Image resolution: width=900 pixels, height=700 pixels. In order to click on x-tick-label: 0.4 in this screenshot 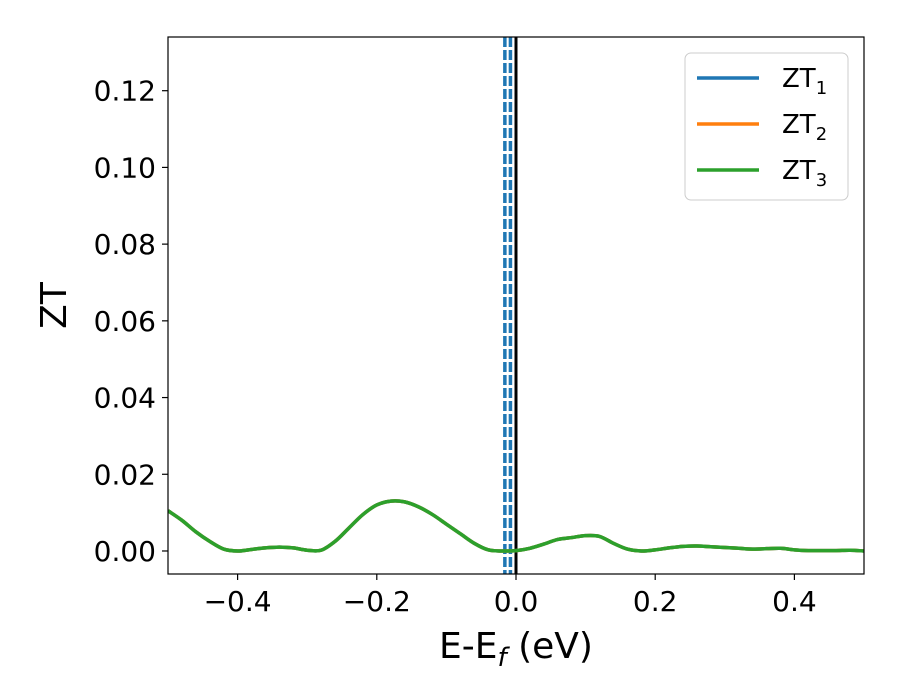, I will do `click(794, 601)`.